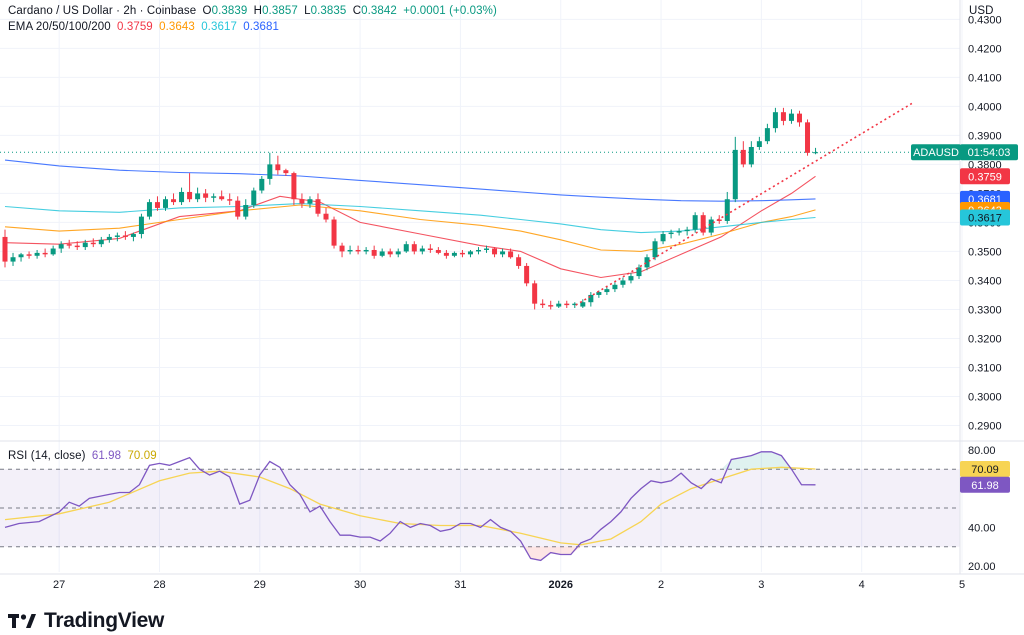 The image size is (1024, 635). What do you see at coordinates (280, 11) in the screenshot?
I see `high-value: 0.3857` at bounding box center [280, 11].